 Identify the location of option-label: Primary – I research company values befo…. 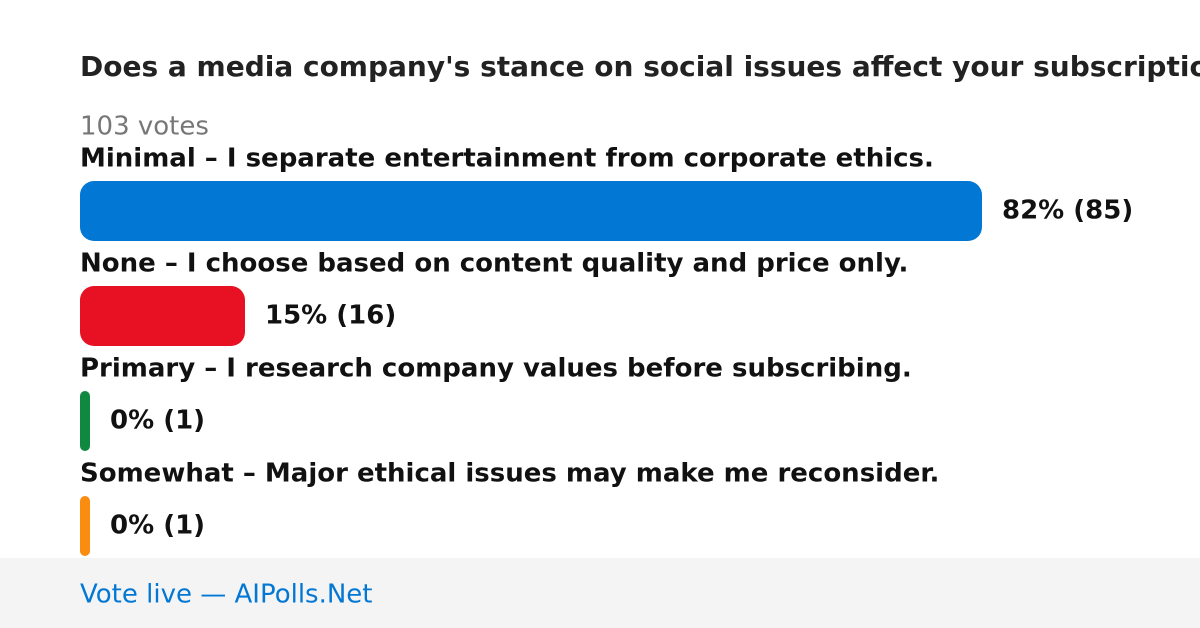
(496, 369).